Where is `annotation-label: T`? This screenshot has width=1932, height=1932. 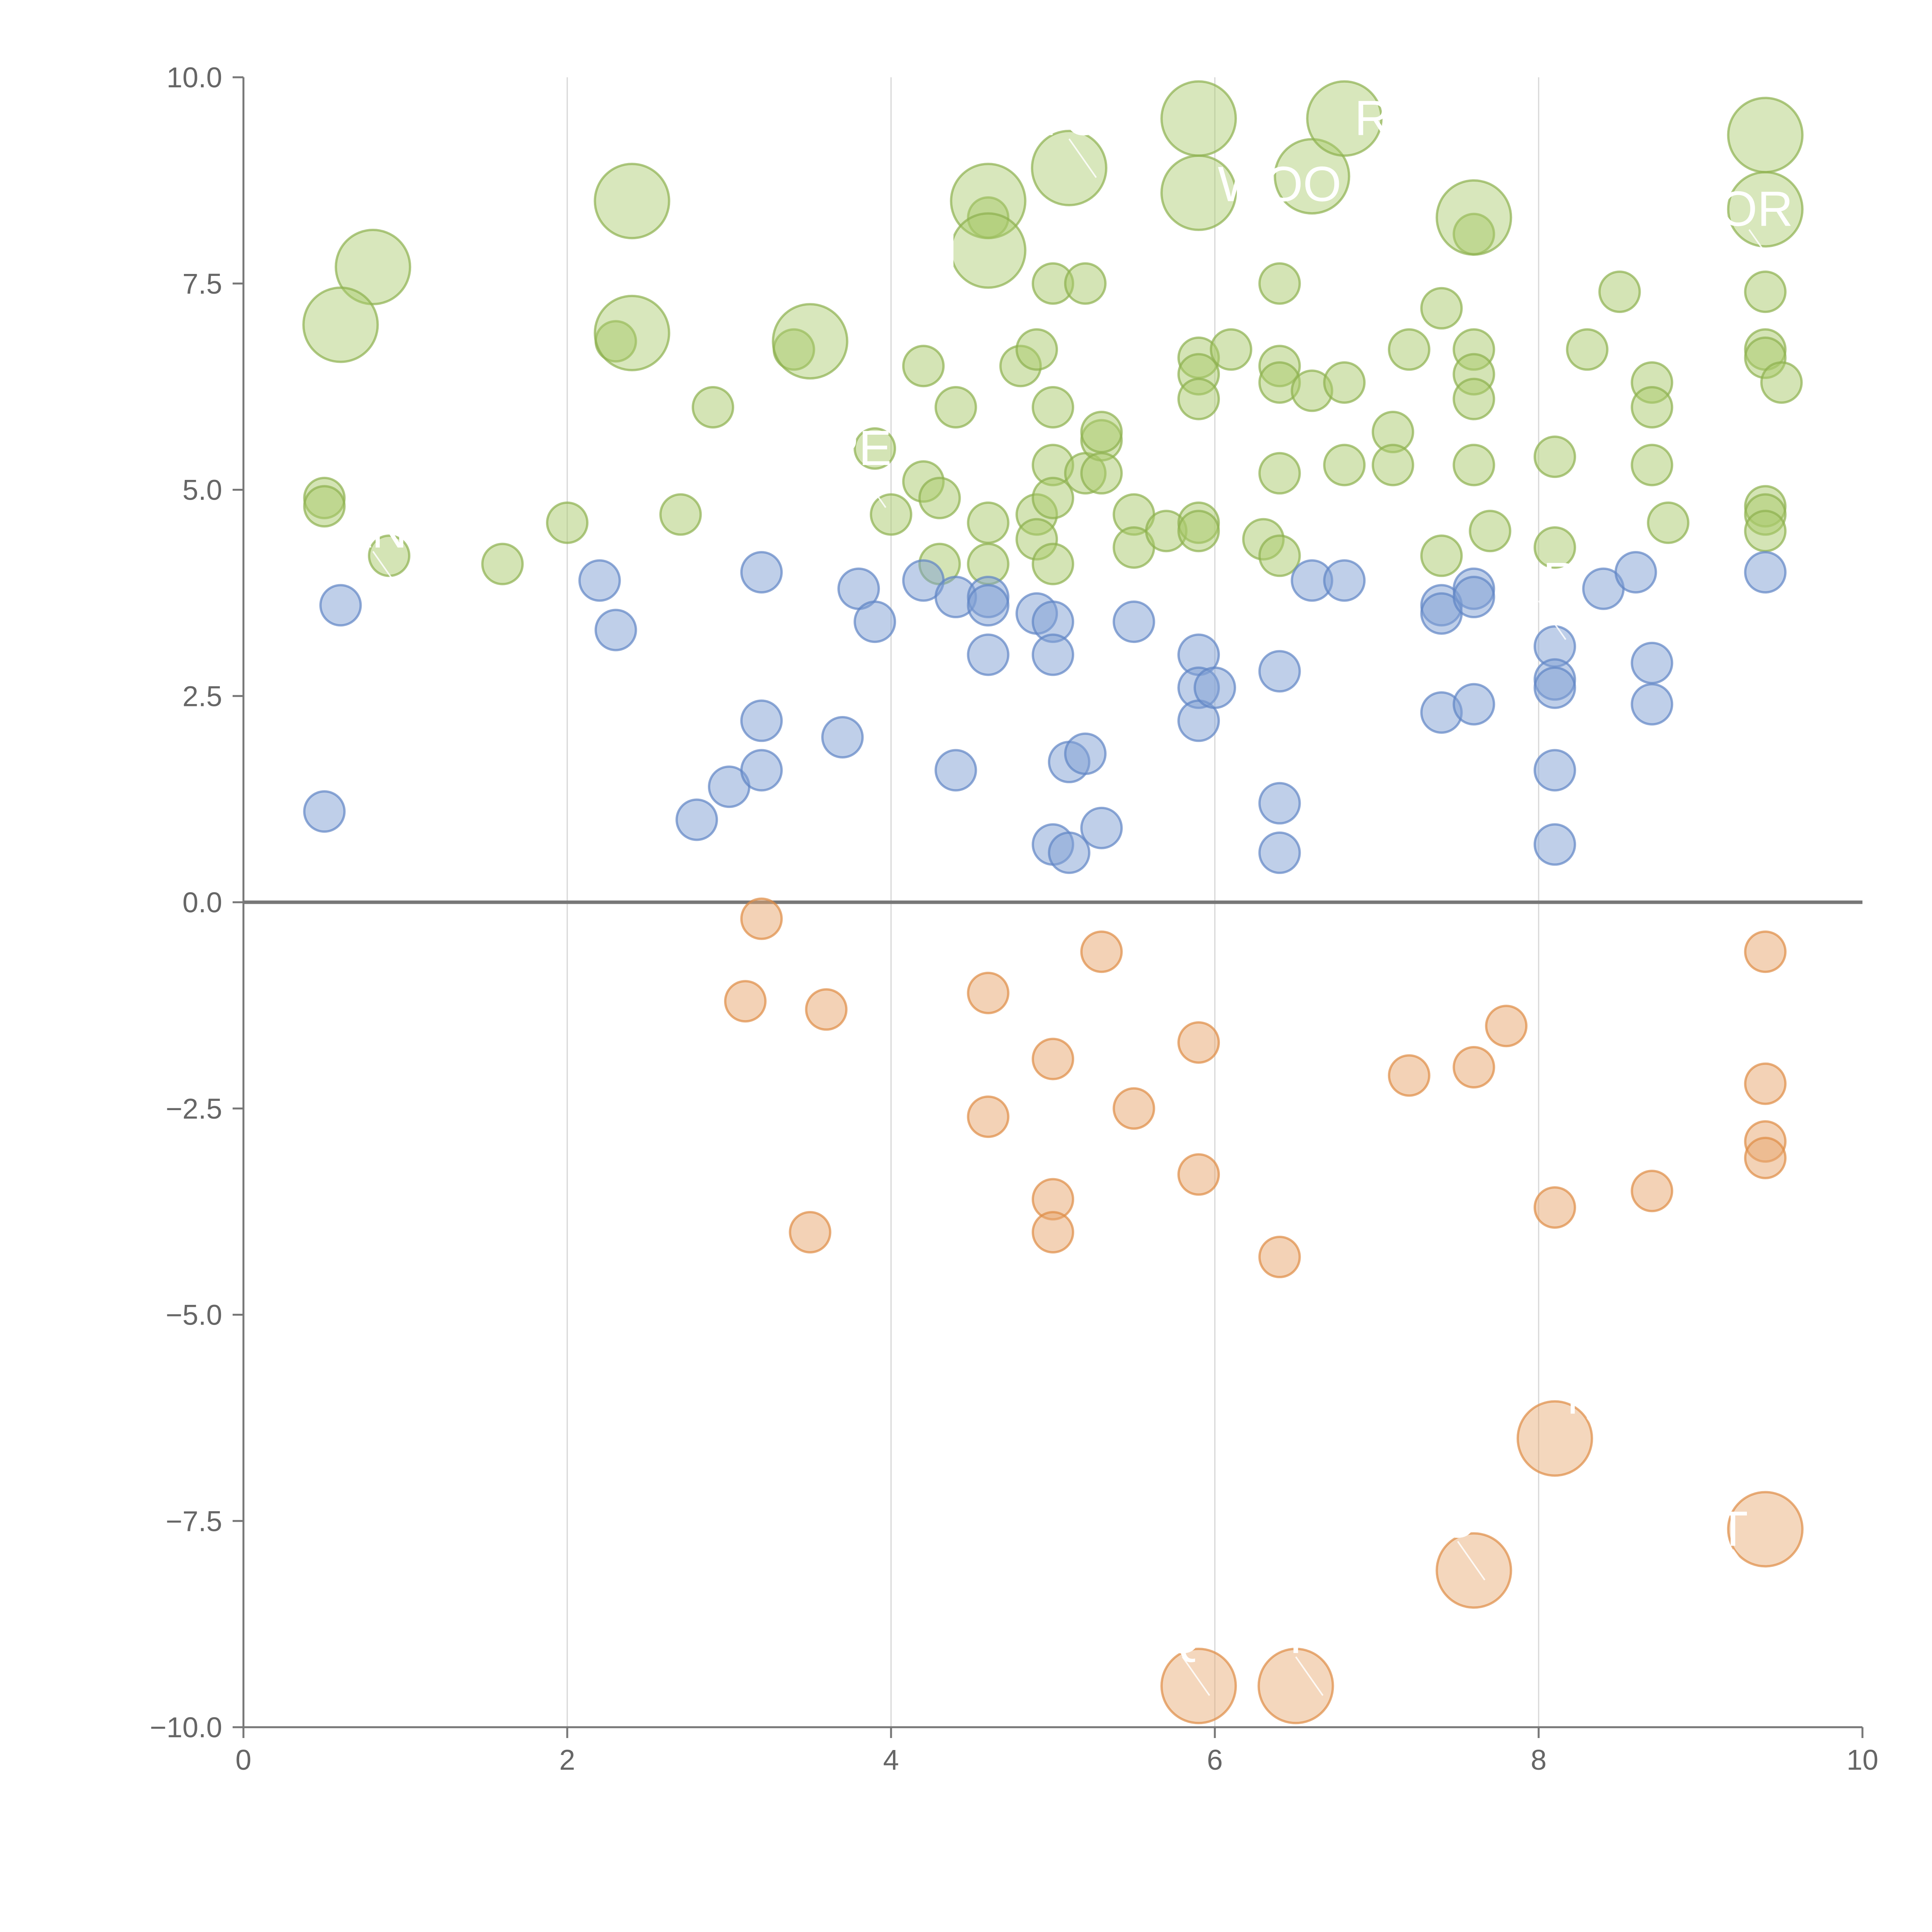
annotation-label: T is located at coordinates (1733, 1529).